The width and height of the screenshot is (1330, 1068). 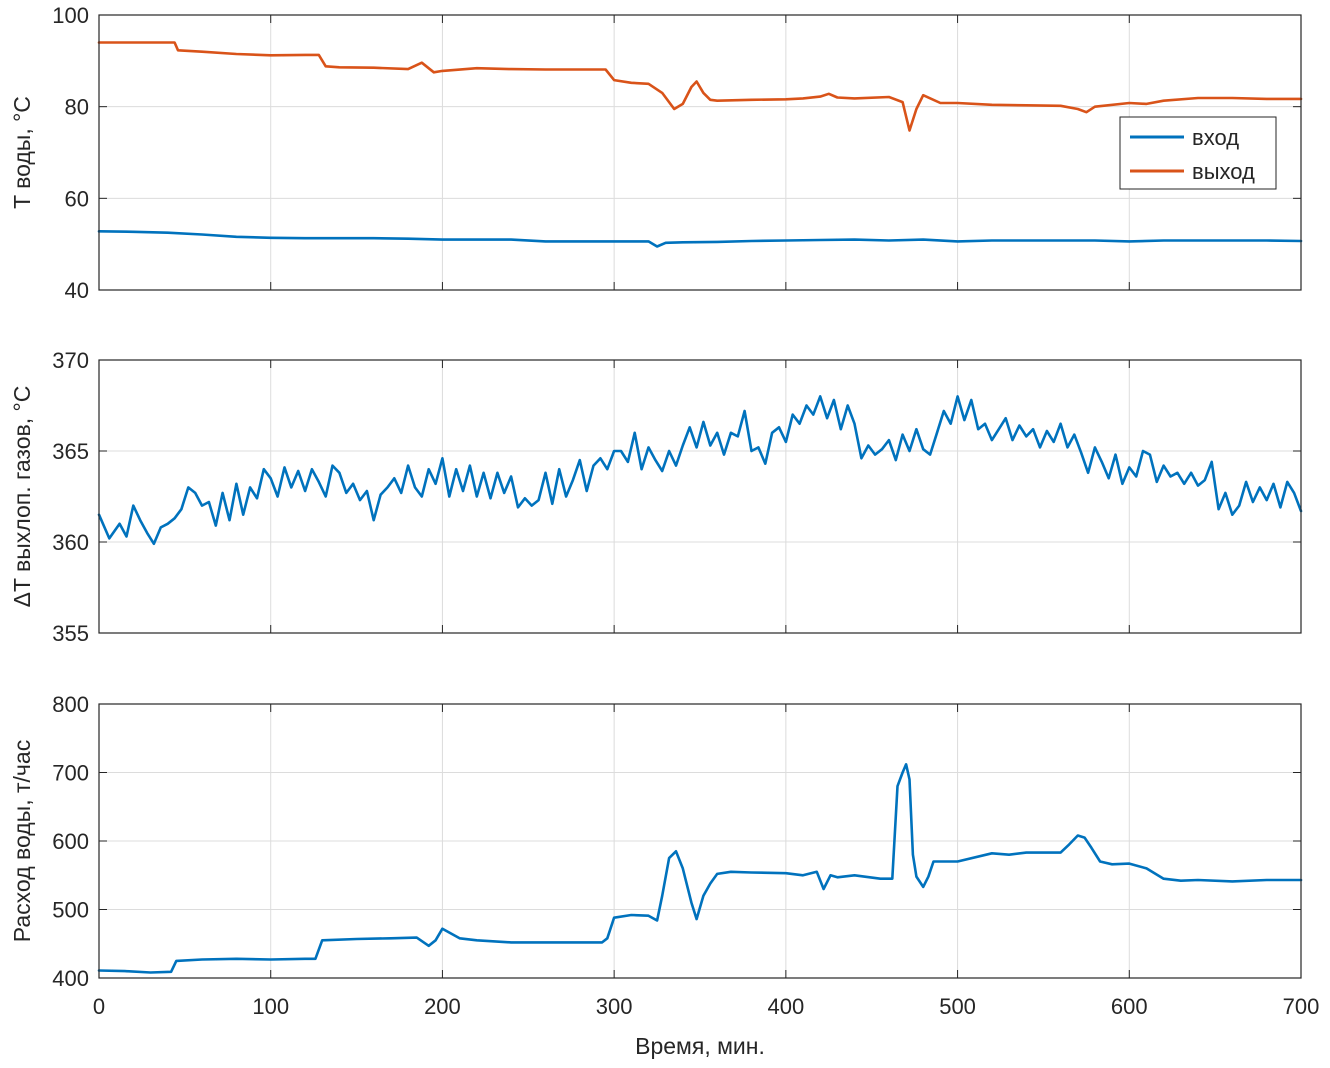 What do you see at coordinates (77, 107) in the screenshot?
I see `y-tick-label: 80` at bounding box center [77, 107].